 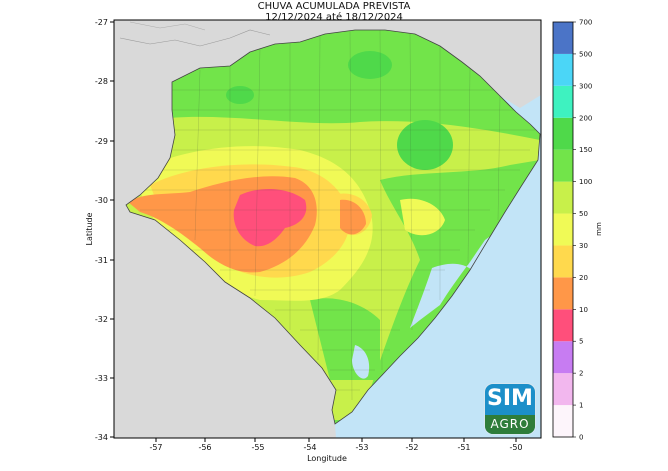 I want to click on y-tick-label: -32, so click(x=101, y=319).